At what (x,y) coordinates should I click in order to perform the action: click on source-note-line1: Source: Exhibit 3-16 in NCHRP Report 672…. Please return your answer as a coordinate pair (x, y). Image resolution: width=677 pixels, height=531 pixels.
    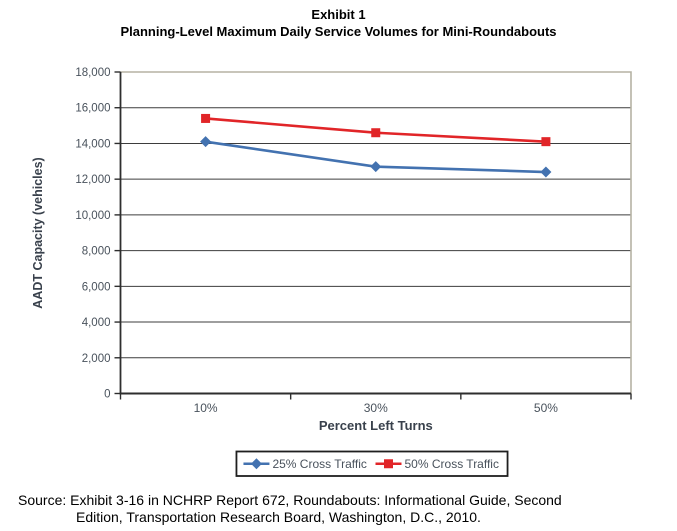
    Looking at the image, I should click on (290, 500).